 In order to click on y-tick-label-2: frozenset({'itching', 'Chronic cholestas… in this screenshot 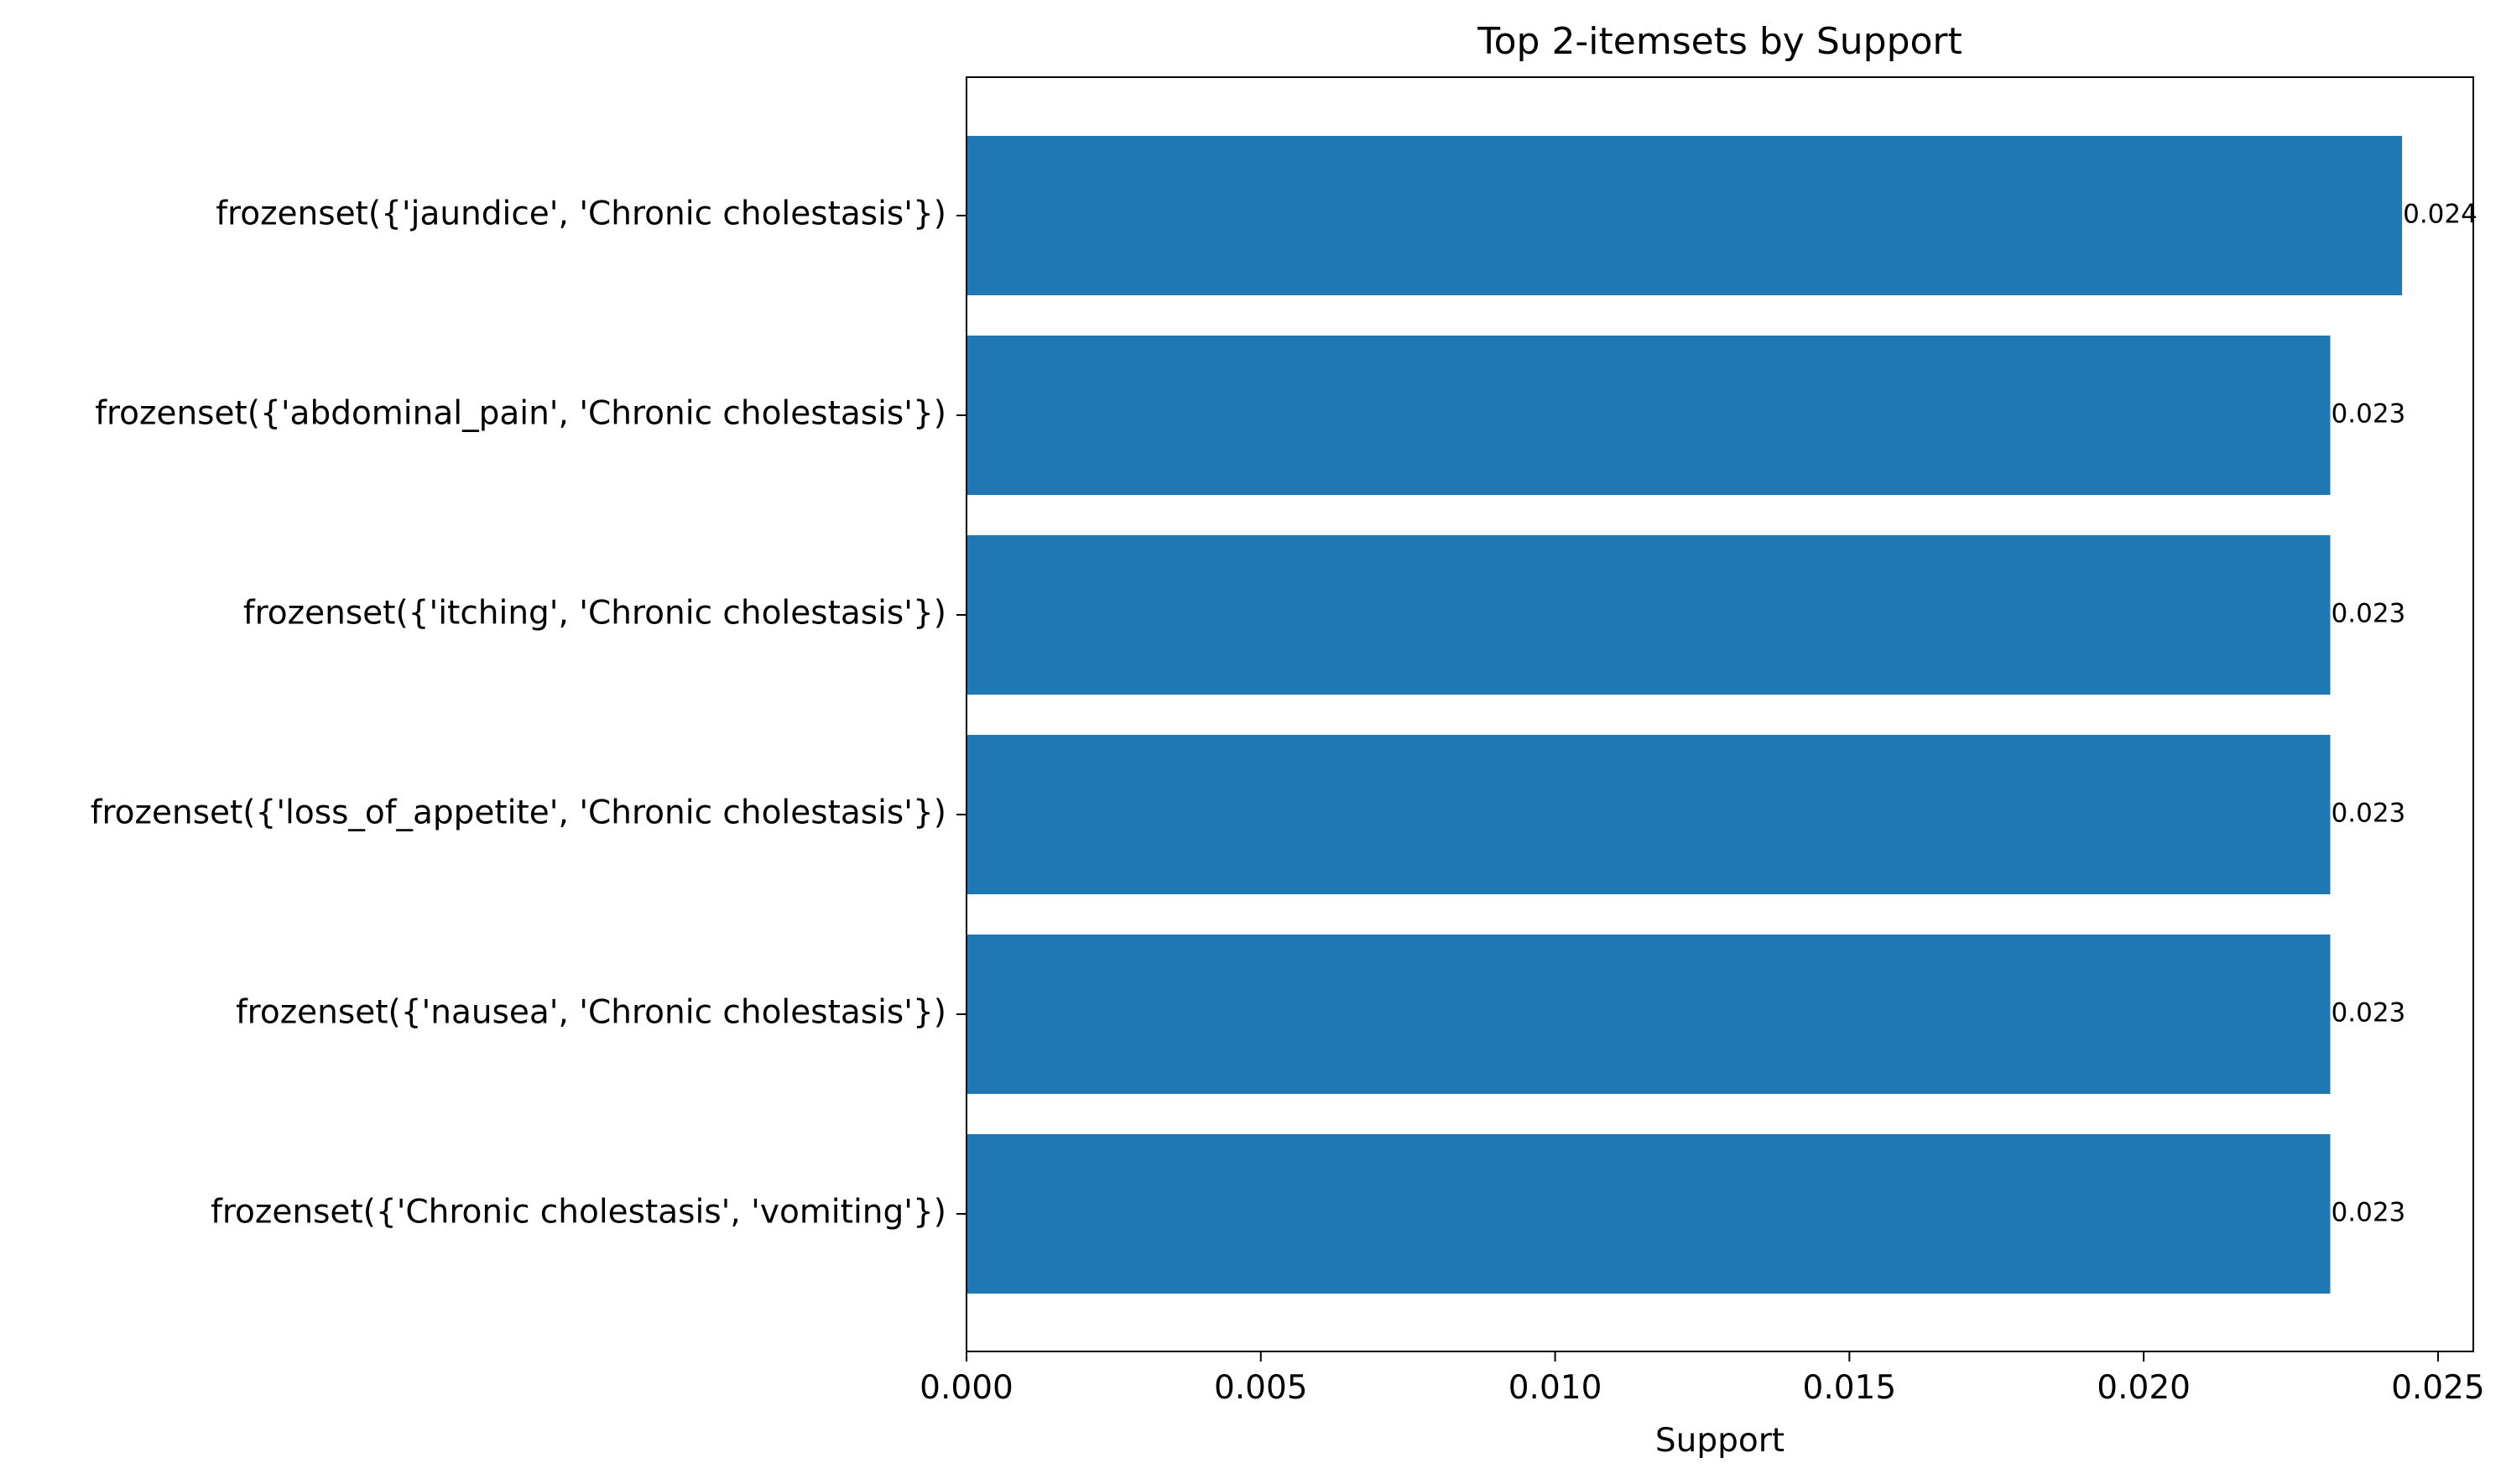, I will do `click(595, 614)`.